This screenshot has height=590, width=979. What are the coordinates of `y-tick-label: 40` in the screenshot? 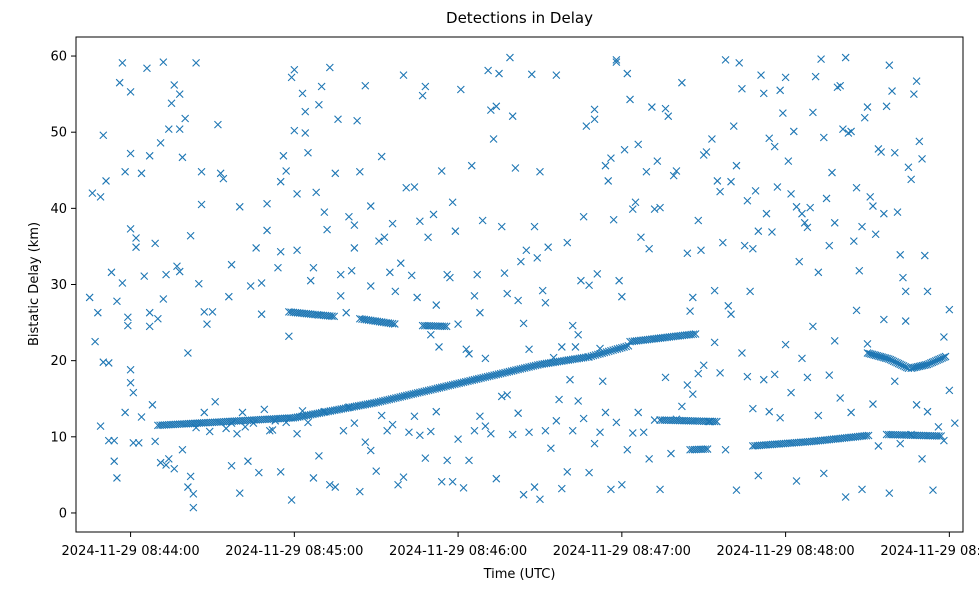 It's located at (58, 209).